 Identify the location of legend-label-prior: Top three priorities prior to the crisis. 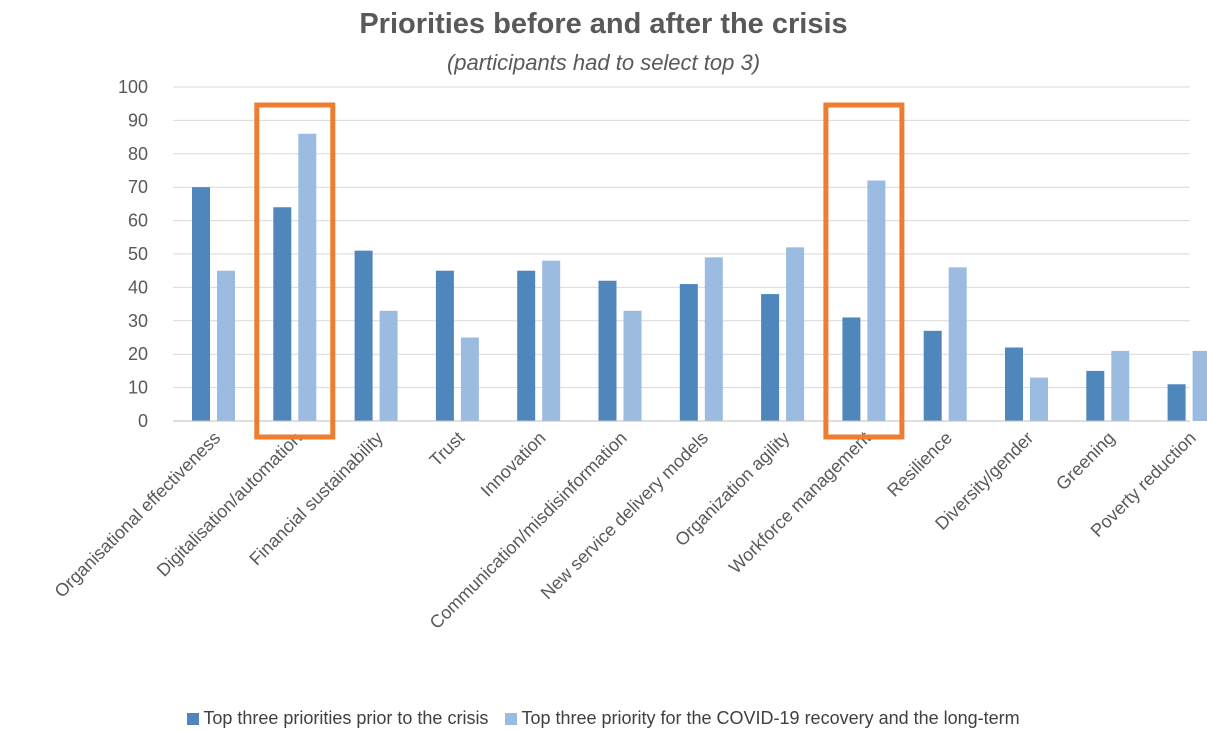
(346, 718).